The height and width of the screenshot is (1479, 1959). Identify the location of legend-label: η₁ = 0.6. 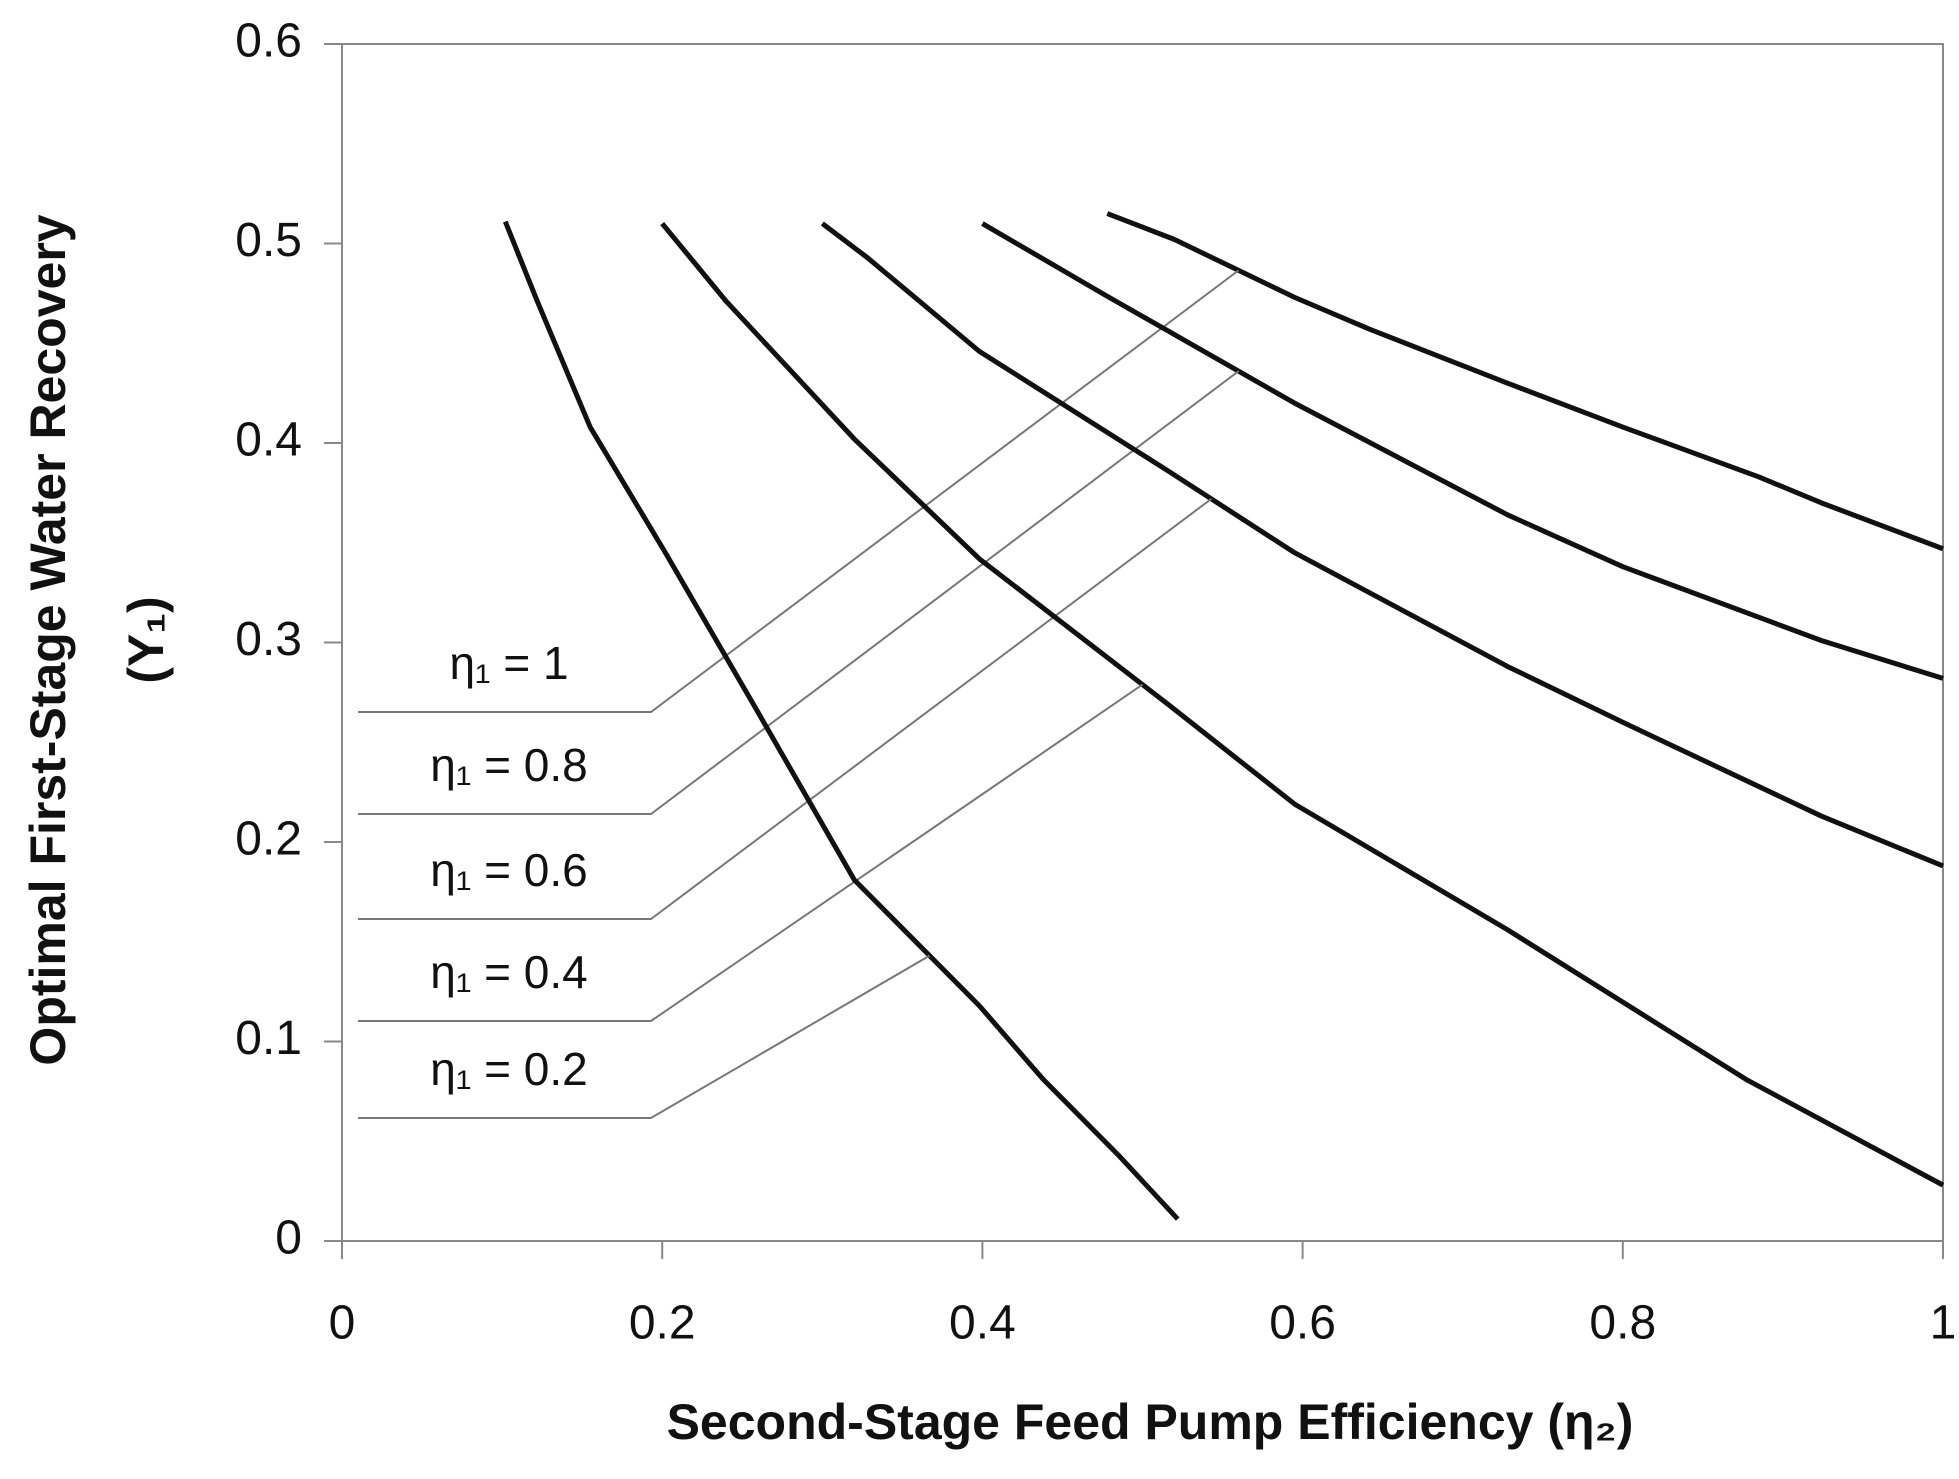
(508, 870).